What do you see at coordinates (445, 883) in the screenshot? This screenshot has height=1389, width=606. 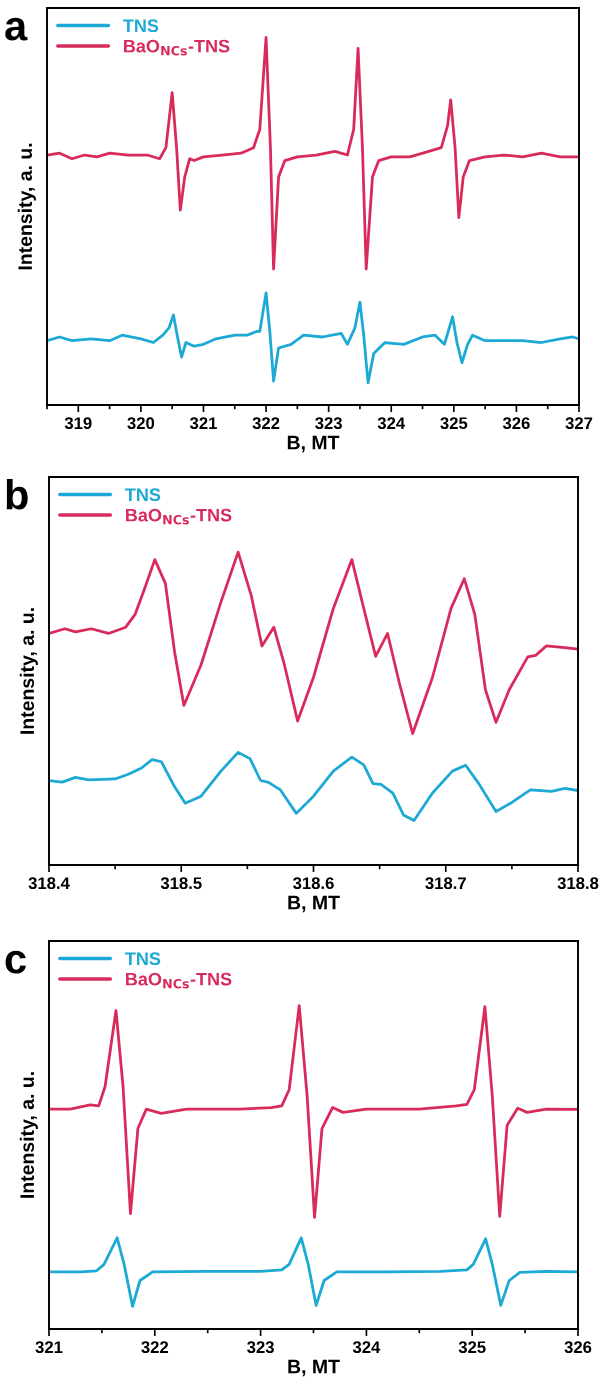 I see `x-tick-label: 318.7` at bounding box center [445, 883].